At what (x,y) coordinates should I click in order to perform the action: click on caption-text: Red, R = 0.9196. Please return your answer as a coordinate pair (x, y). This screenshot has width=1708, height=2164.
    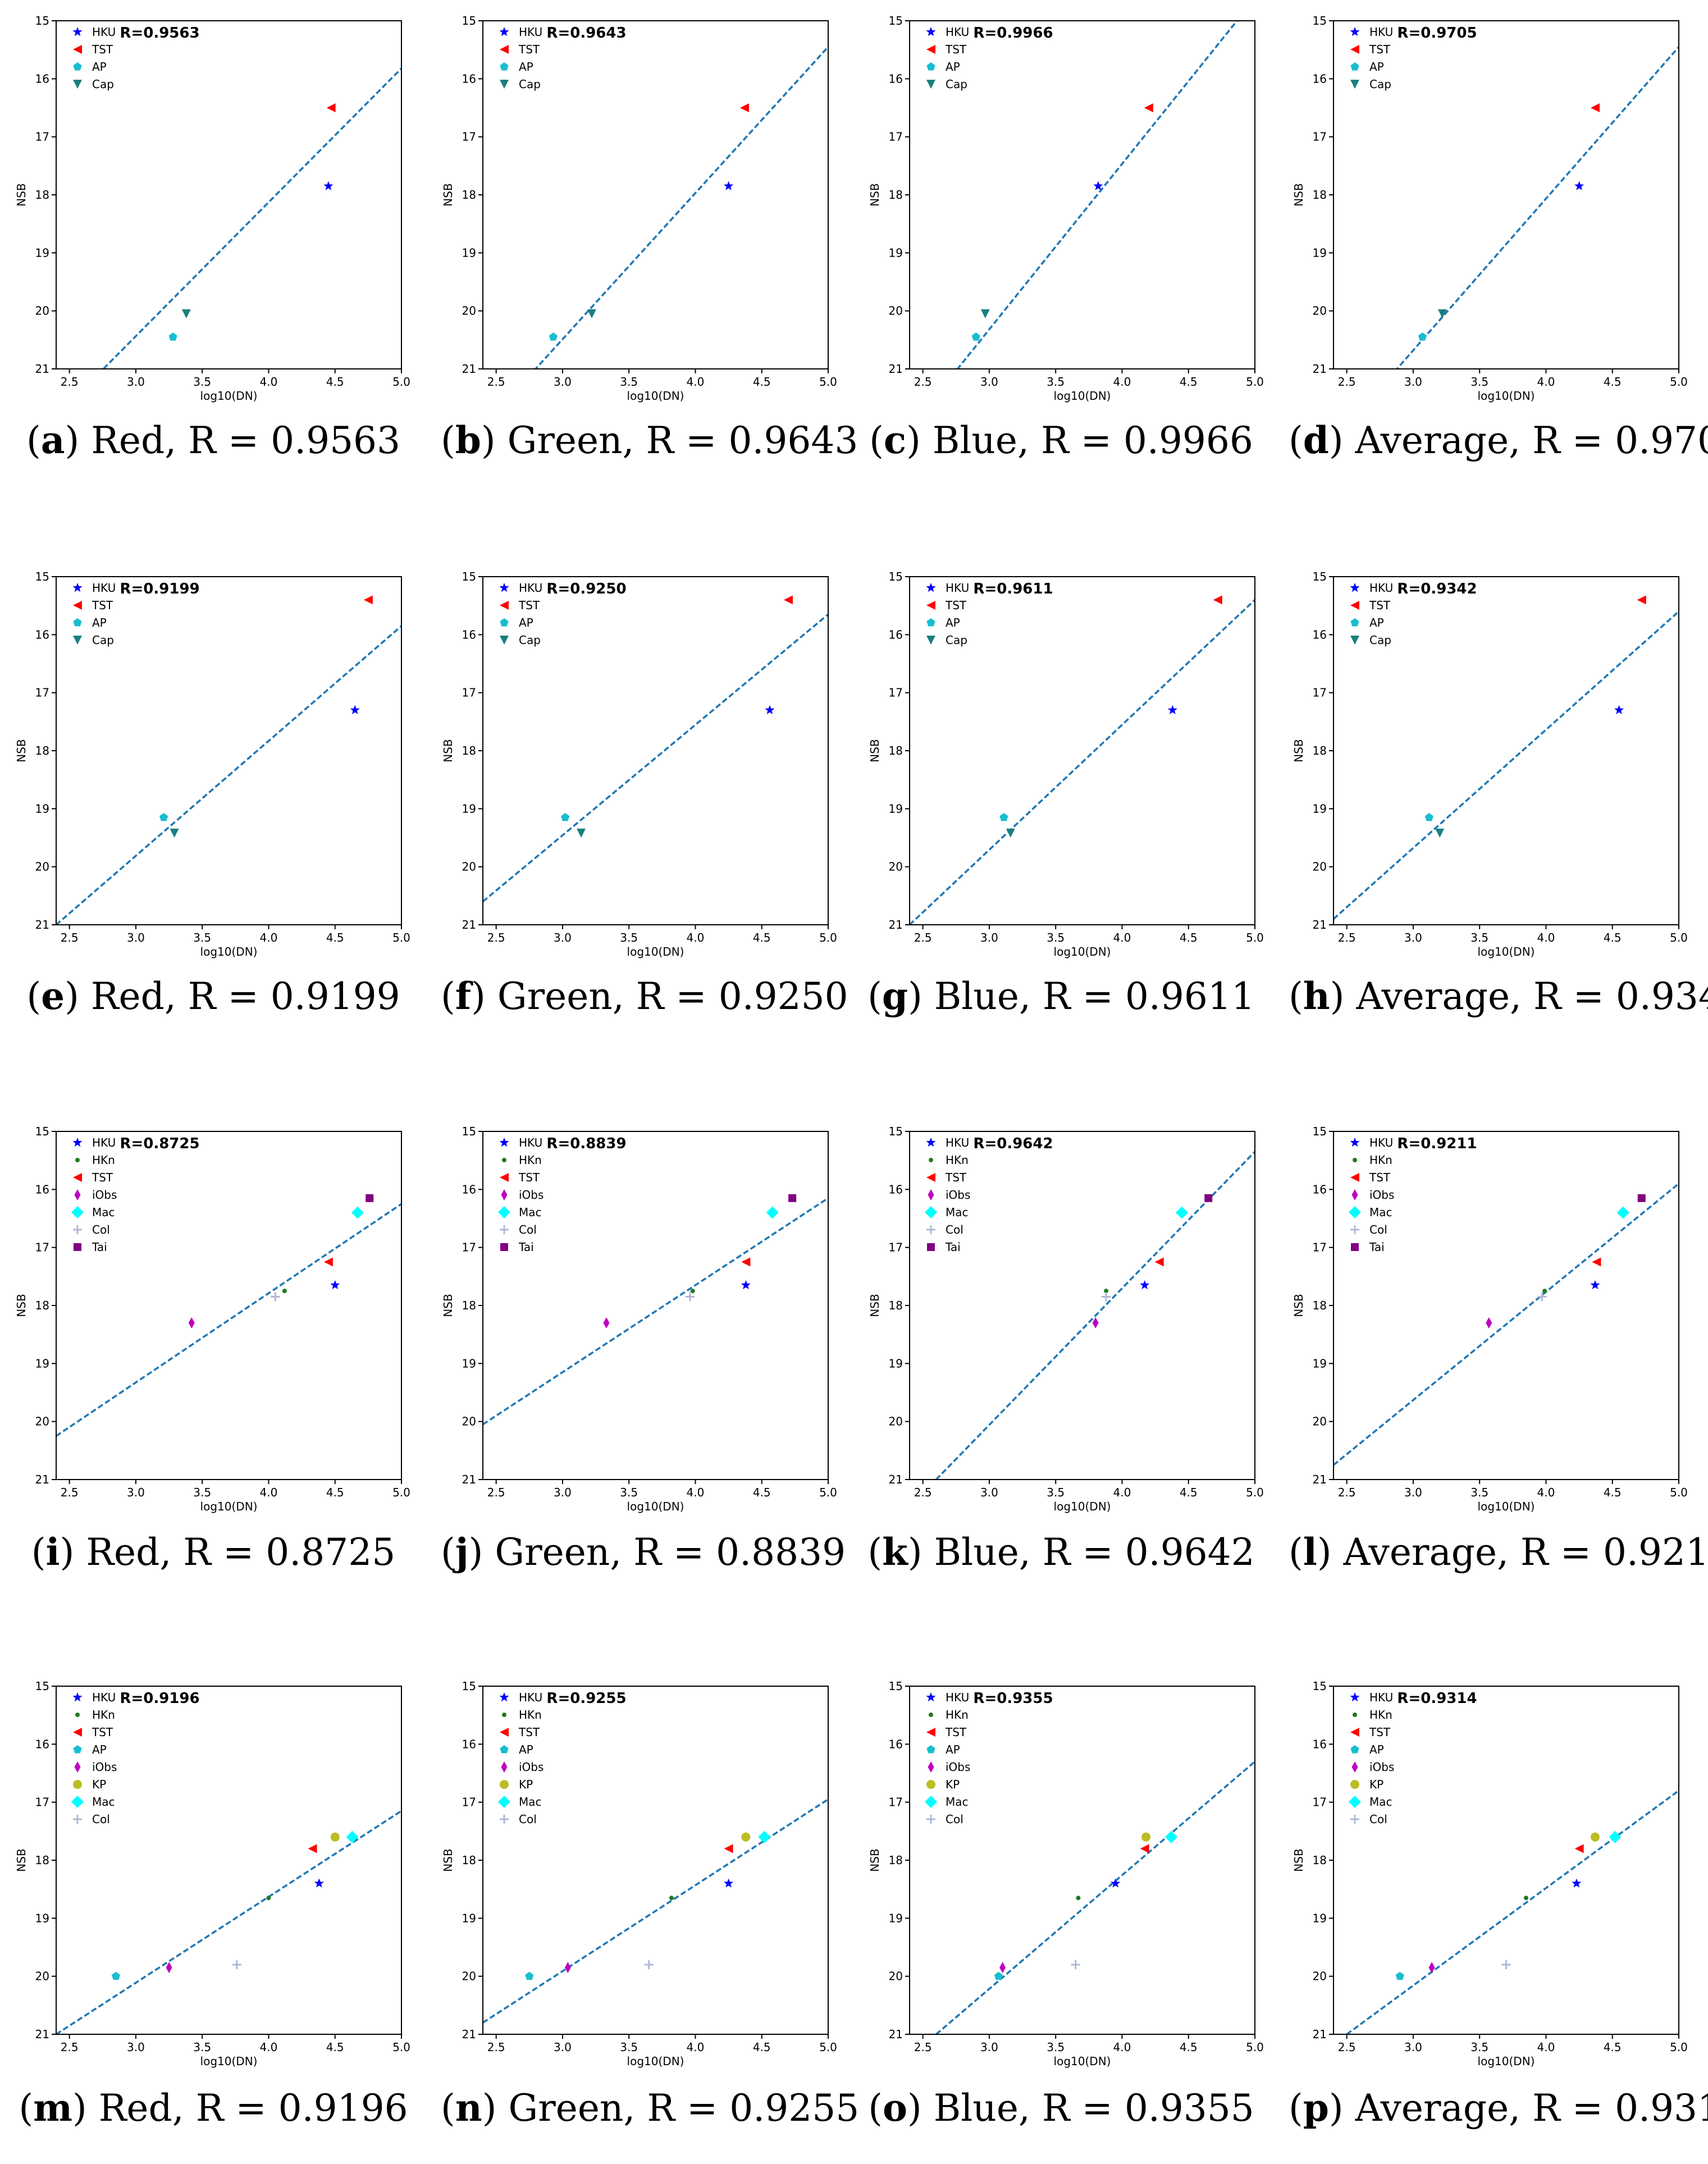
    Looking at the image, I should click on (253, 2108).